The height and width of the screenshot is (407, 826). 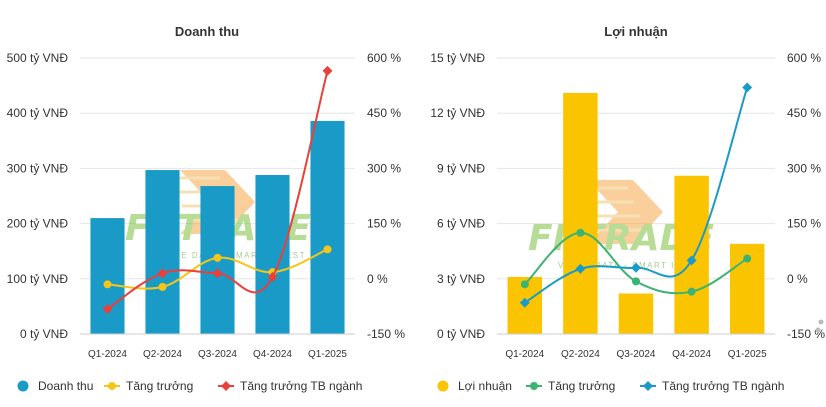 What do you see at coordinates (457, 113) in the screenshot?
I see `y-left-tick-label: 12 tỷ VNĐ` at bounding box center [457, 113].